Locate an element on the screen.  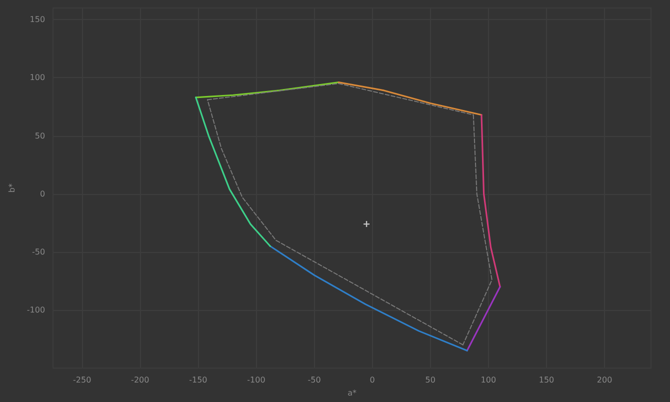
y-tick-label: 0 is located at coordinates (43, 193).